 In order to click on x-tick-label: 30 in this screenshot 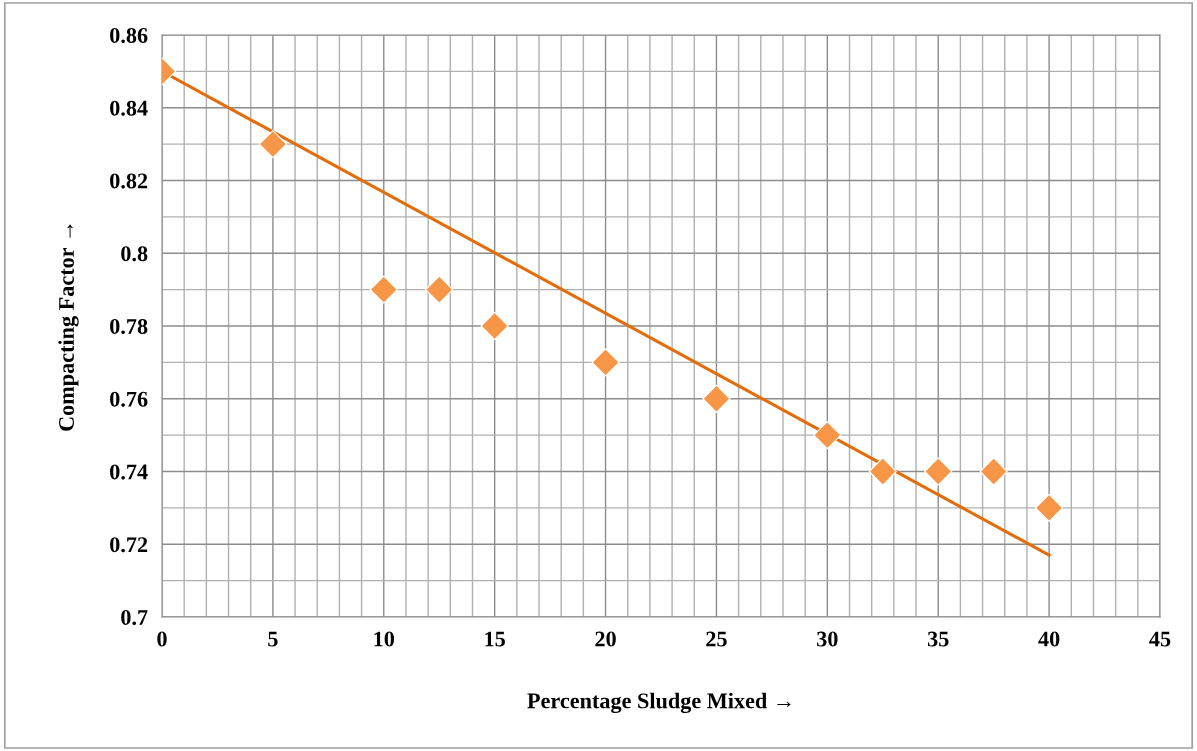, I will do `click(827, 639)`.